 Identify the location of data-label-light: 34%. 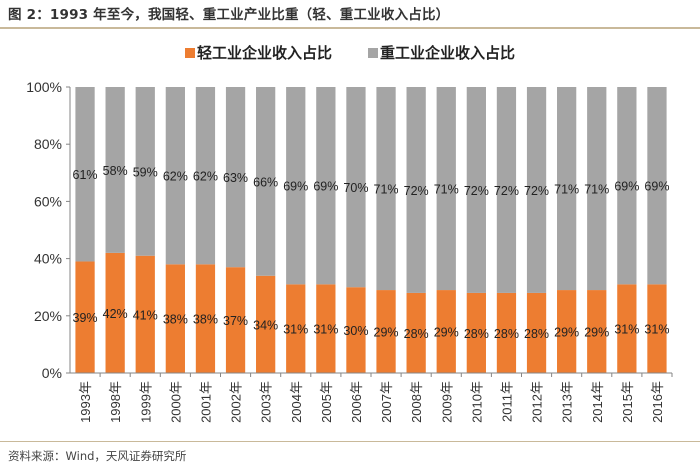
(265, 325).